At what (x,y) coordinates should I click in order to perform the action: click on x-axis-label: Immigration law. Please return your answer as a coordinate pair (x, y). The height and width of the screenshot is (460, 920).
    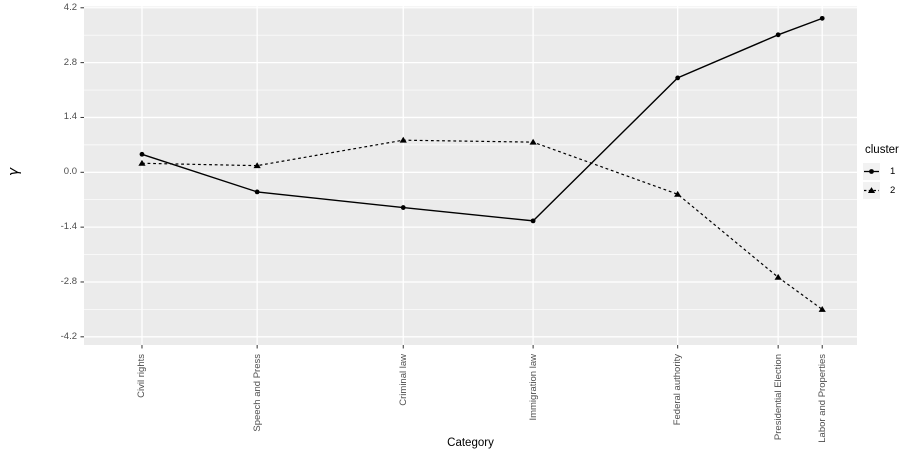
    Looking at the image, I should click on (533, 387).